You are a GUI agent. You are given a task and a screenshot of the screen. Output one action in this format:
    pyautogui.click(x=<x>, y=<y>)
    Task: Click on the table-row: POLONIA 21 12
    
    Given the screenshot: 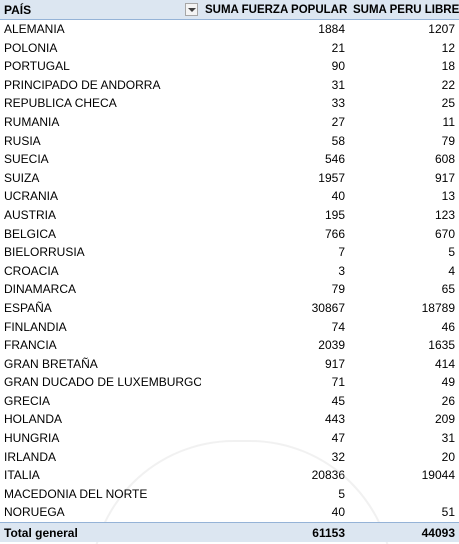 What is the action you would take?
    pyautogui.click(x=229, y=48)
    